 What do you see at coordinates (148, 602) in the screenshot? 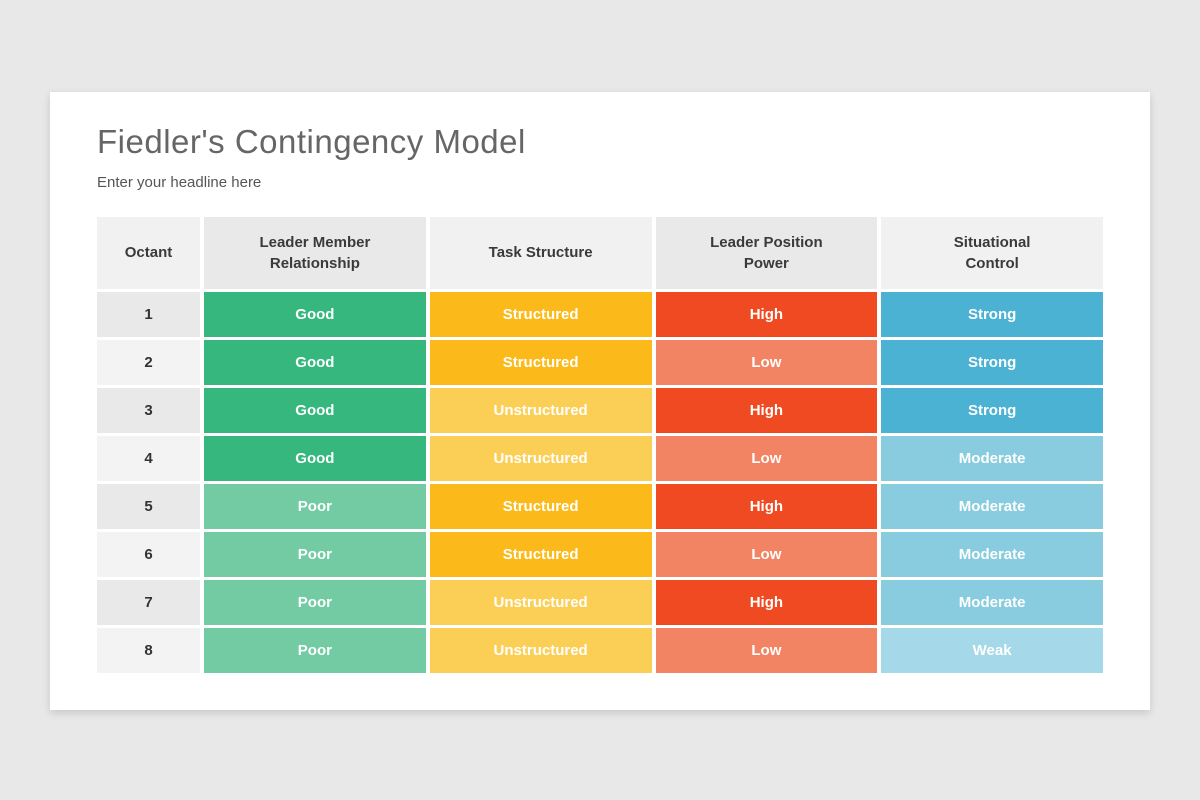
I see `octant-cell: 7` at bounding box center [148, 602].